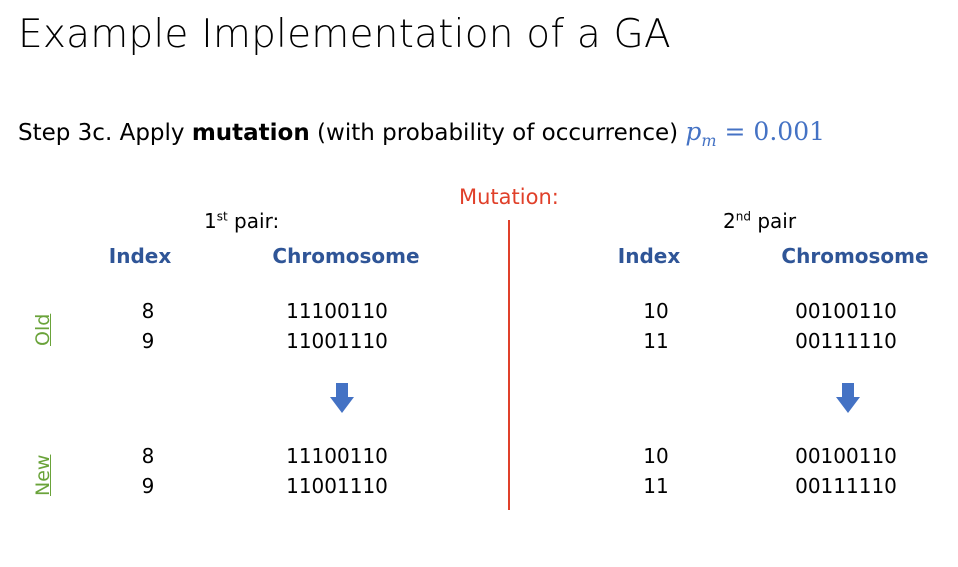 The width and height of the screenshot is (958, 567). Describe the element at coordinates (855, 256) in the screenshot. I see `pair-2-chromosome-header: Chromosome` at that location.